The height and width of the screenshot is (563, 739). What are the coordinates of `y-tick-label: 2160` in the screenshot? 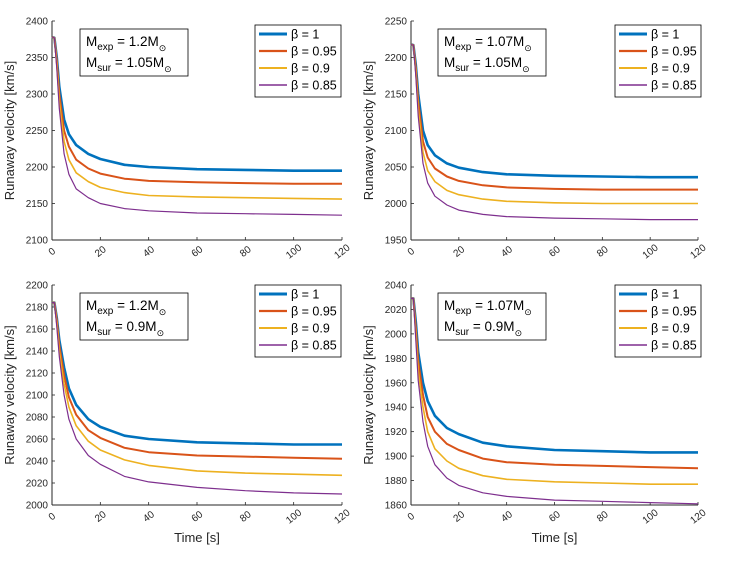 It's located at (37, 330).